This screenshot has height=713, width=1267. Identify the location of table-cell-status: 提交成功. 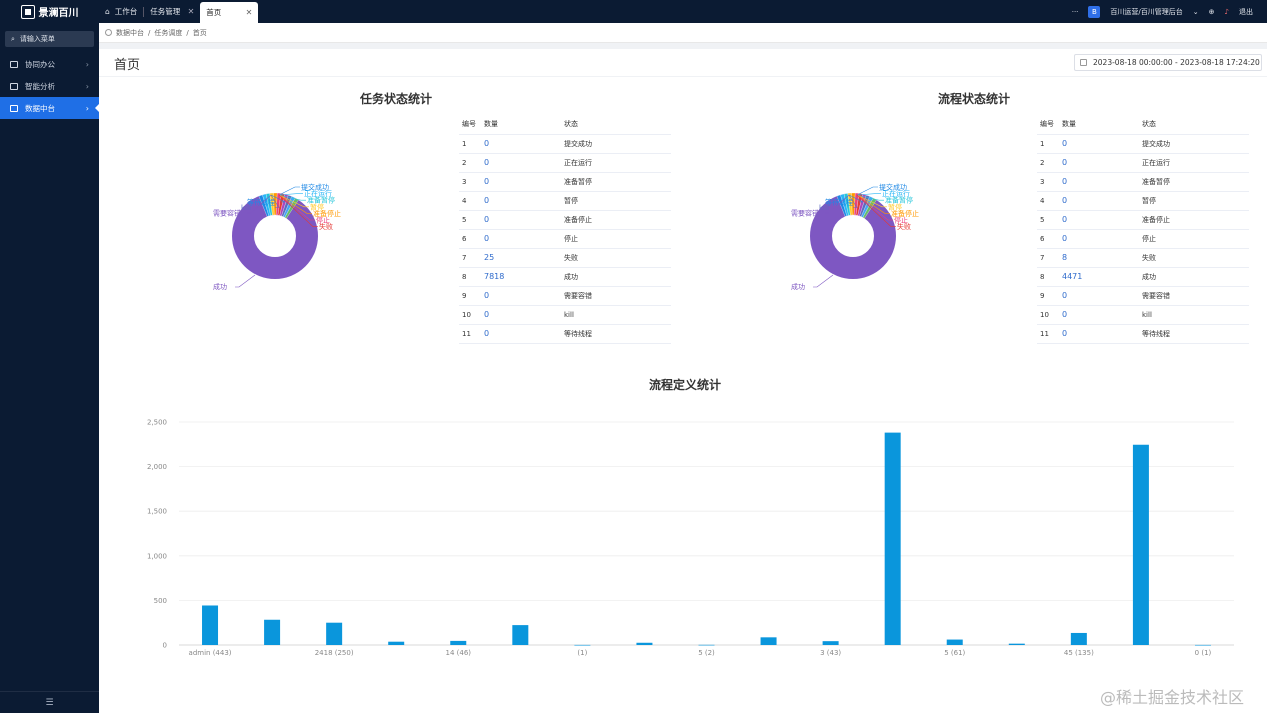
(1194, 144).